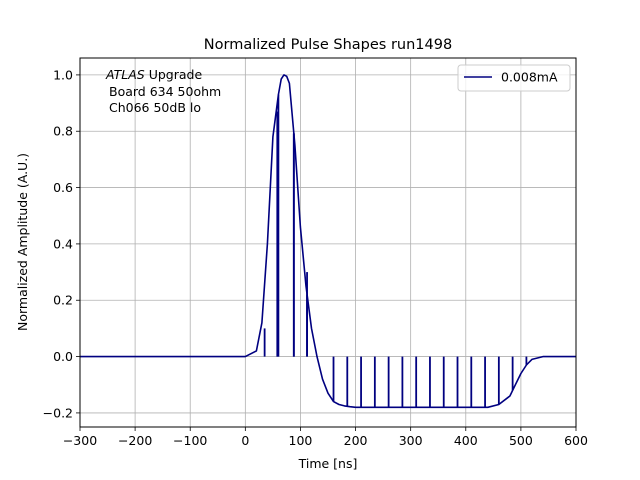 This screenshot has width=640, height=480. What do you see at coordinates (356, 440) in the screenshot?
I see `x-tick-label: 200` at bounding box center [356, 440].